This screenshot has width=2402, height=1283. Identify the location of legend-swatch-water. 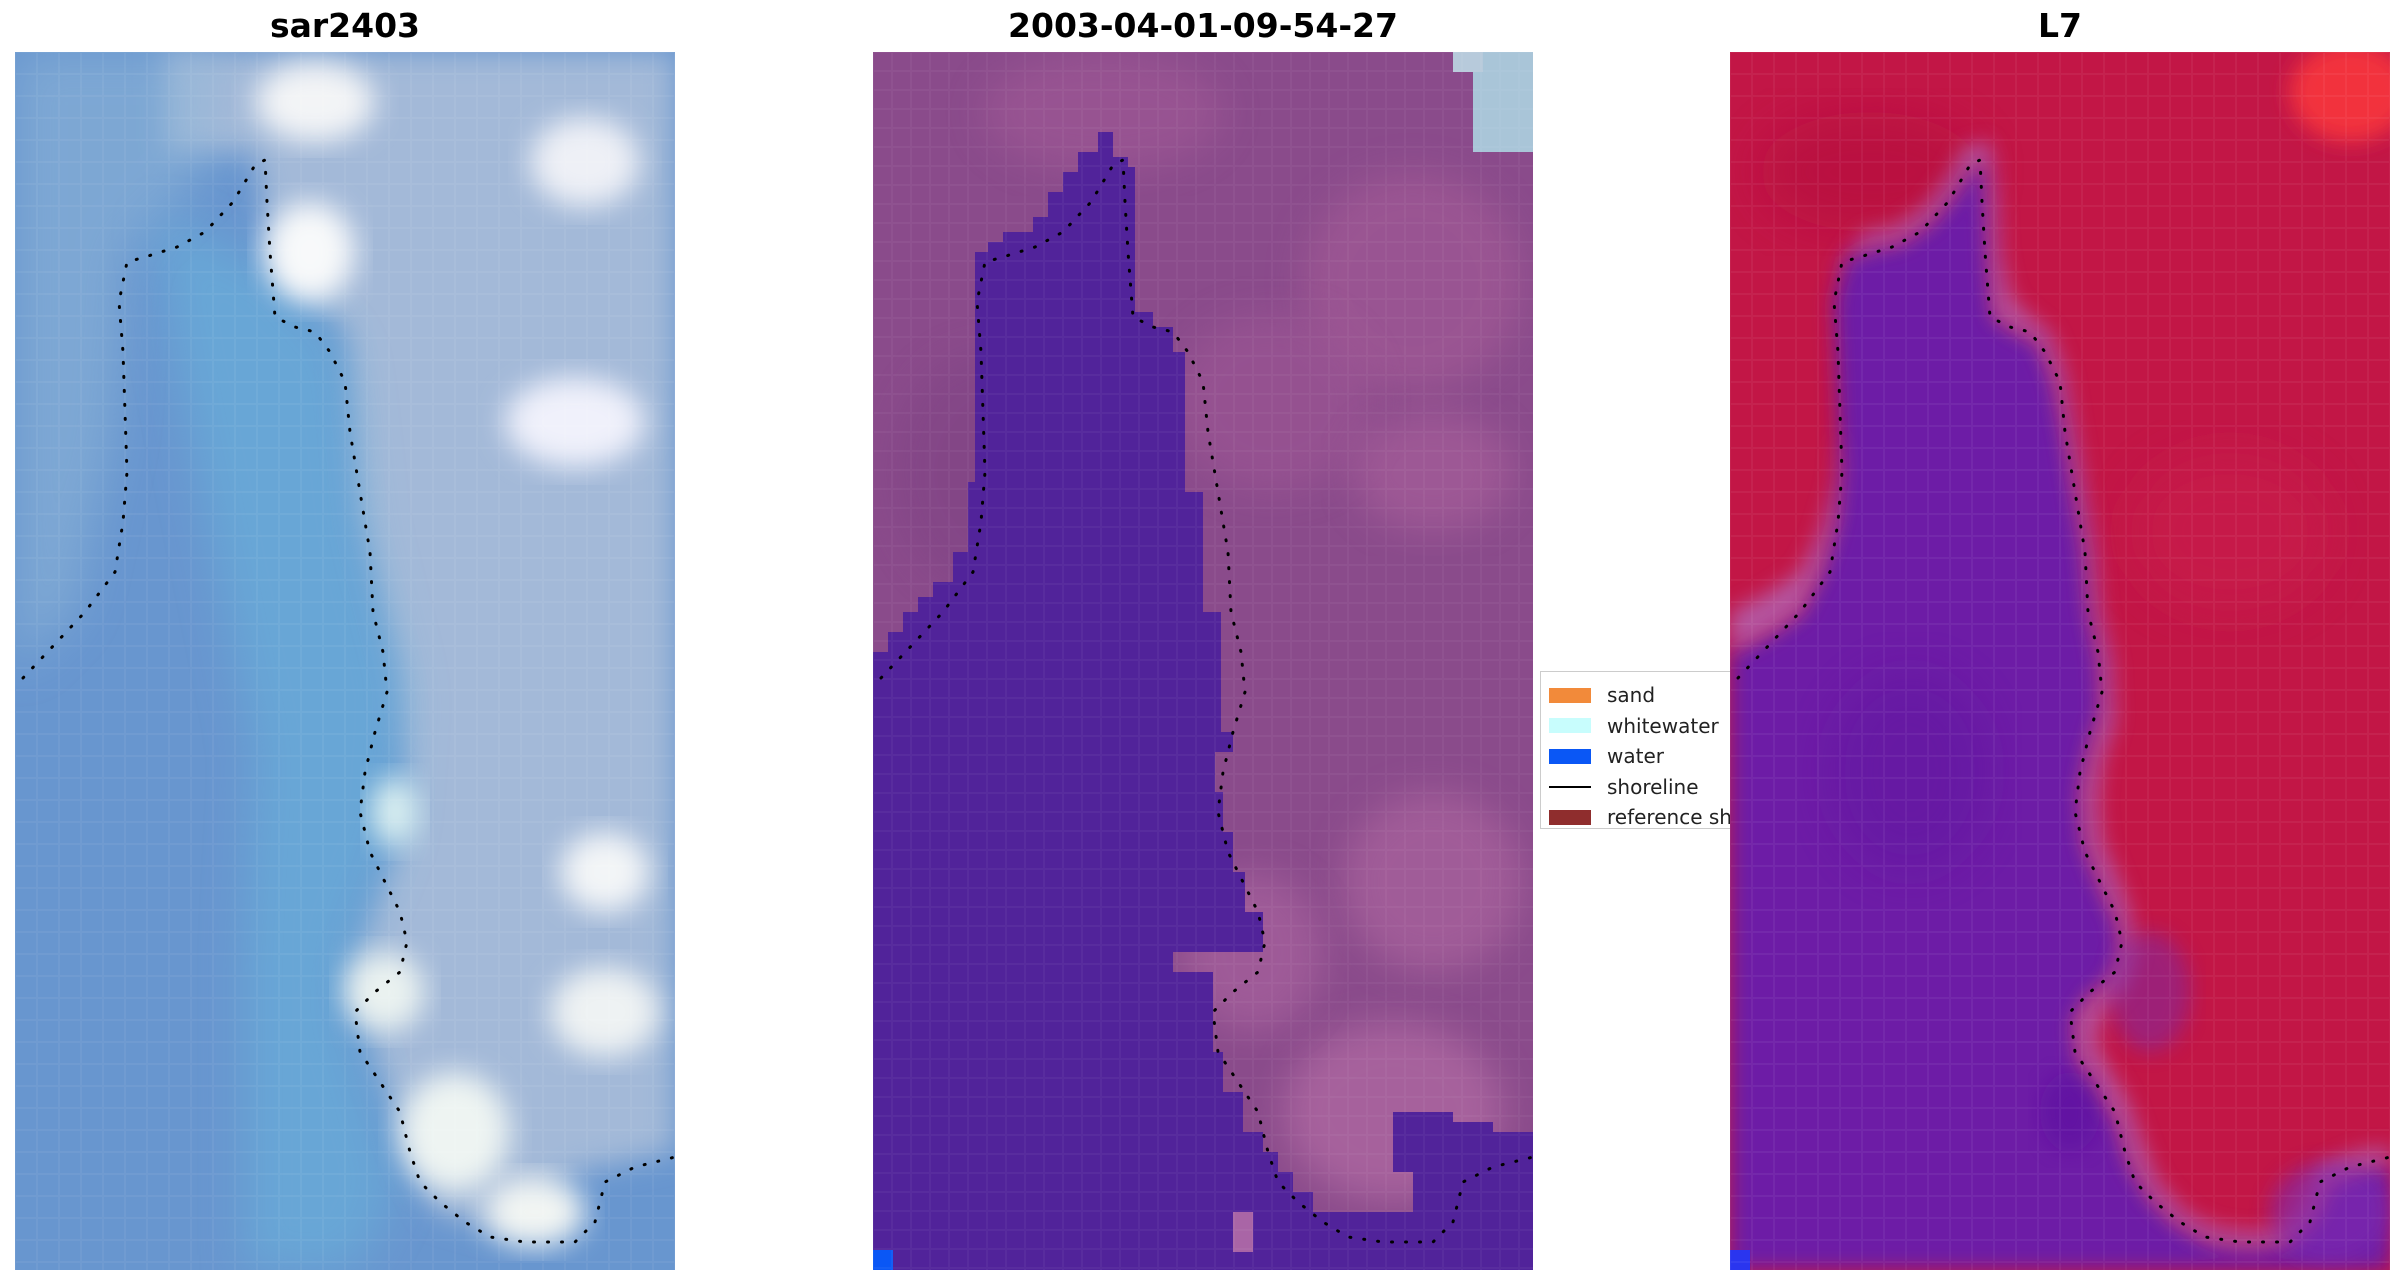
(1570, 756).